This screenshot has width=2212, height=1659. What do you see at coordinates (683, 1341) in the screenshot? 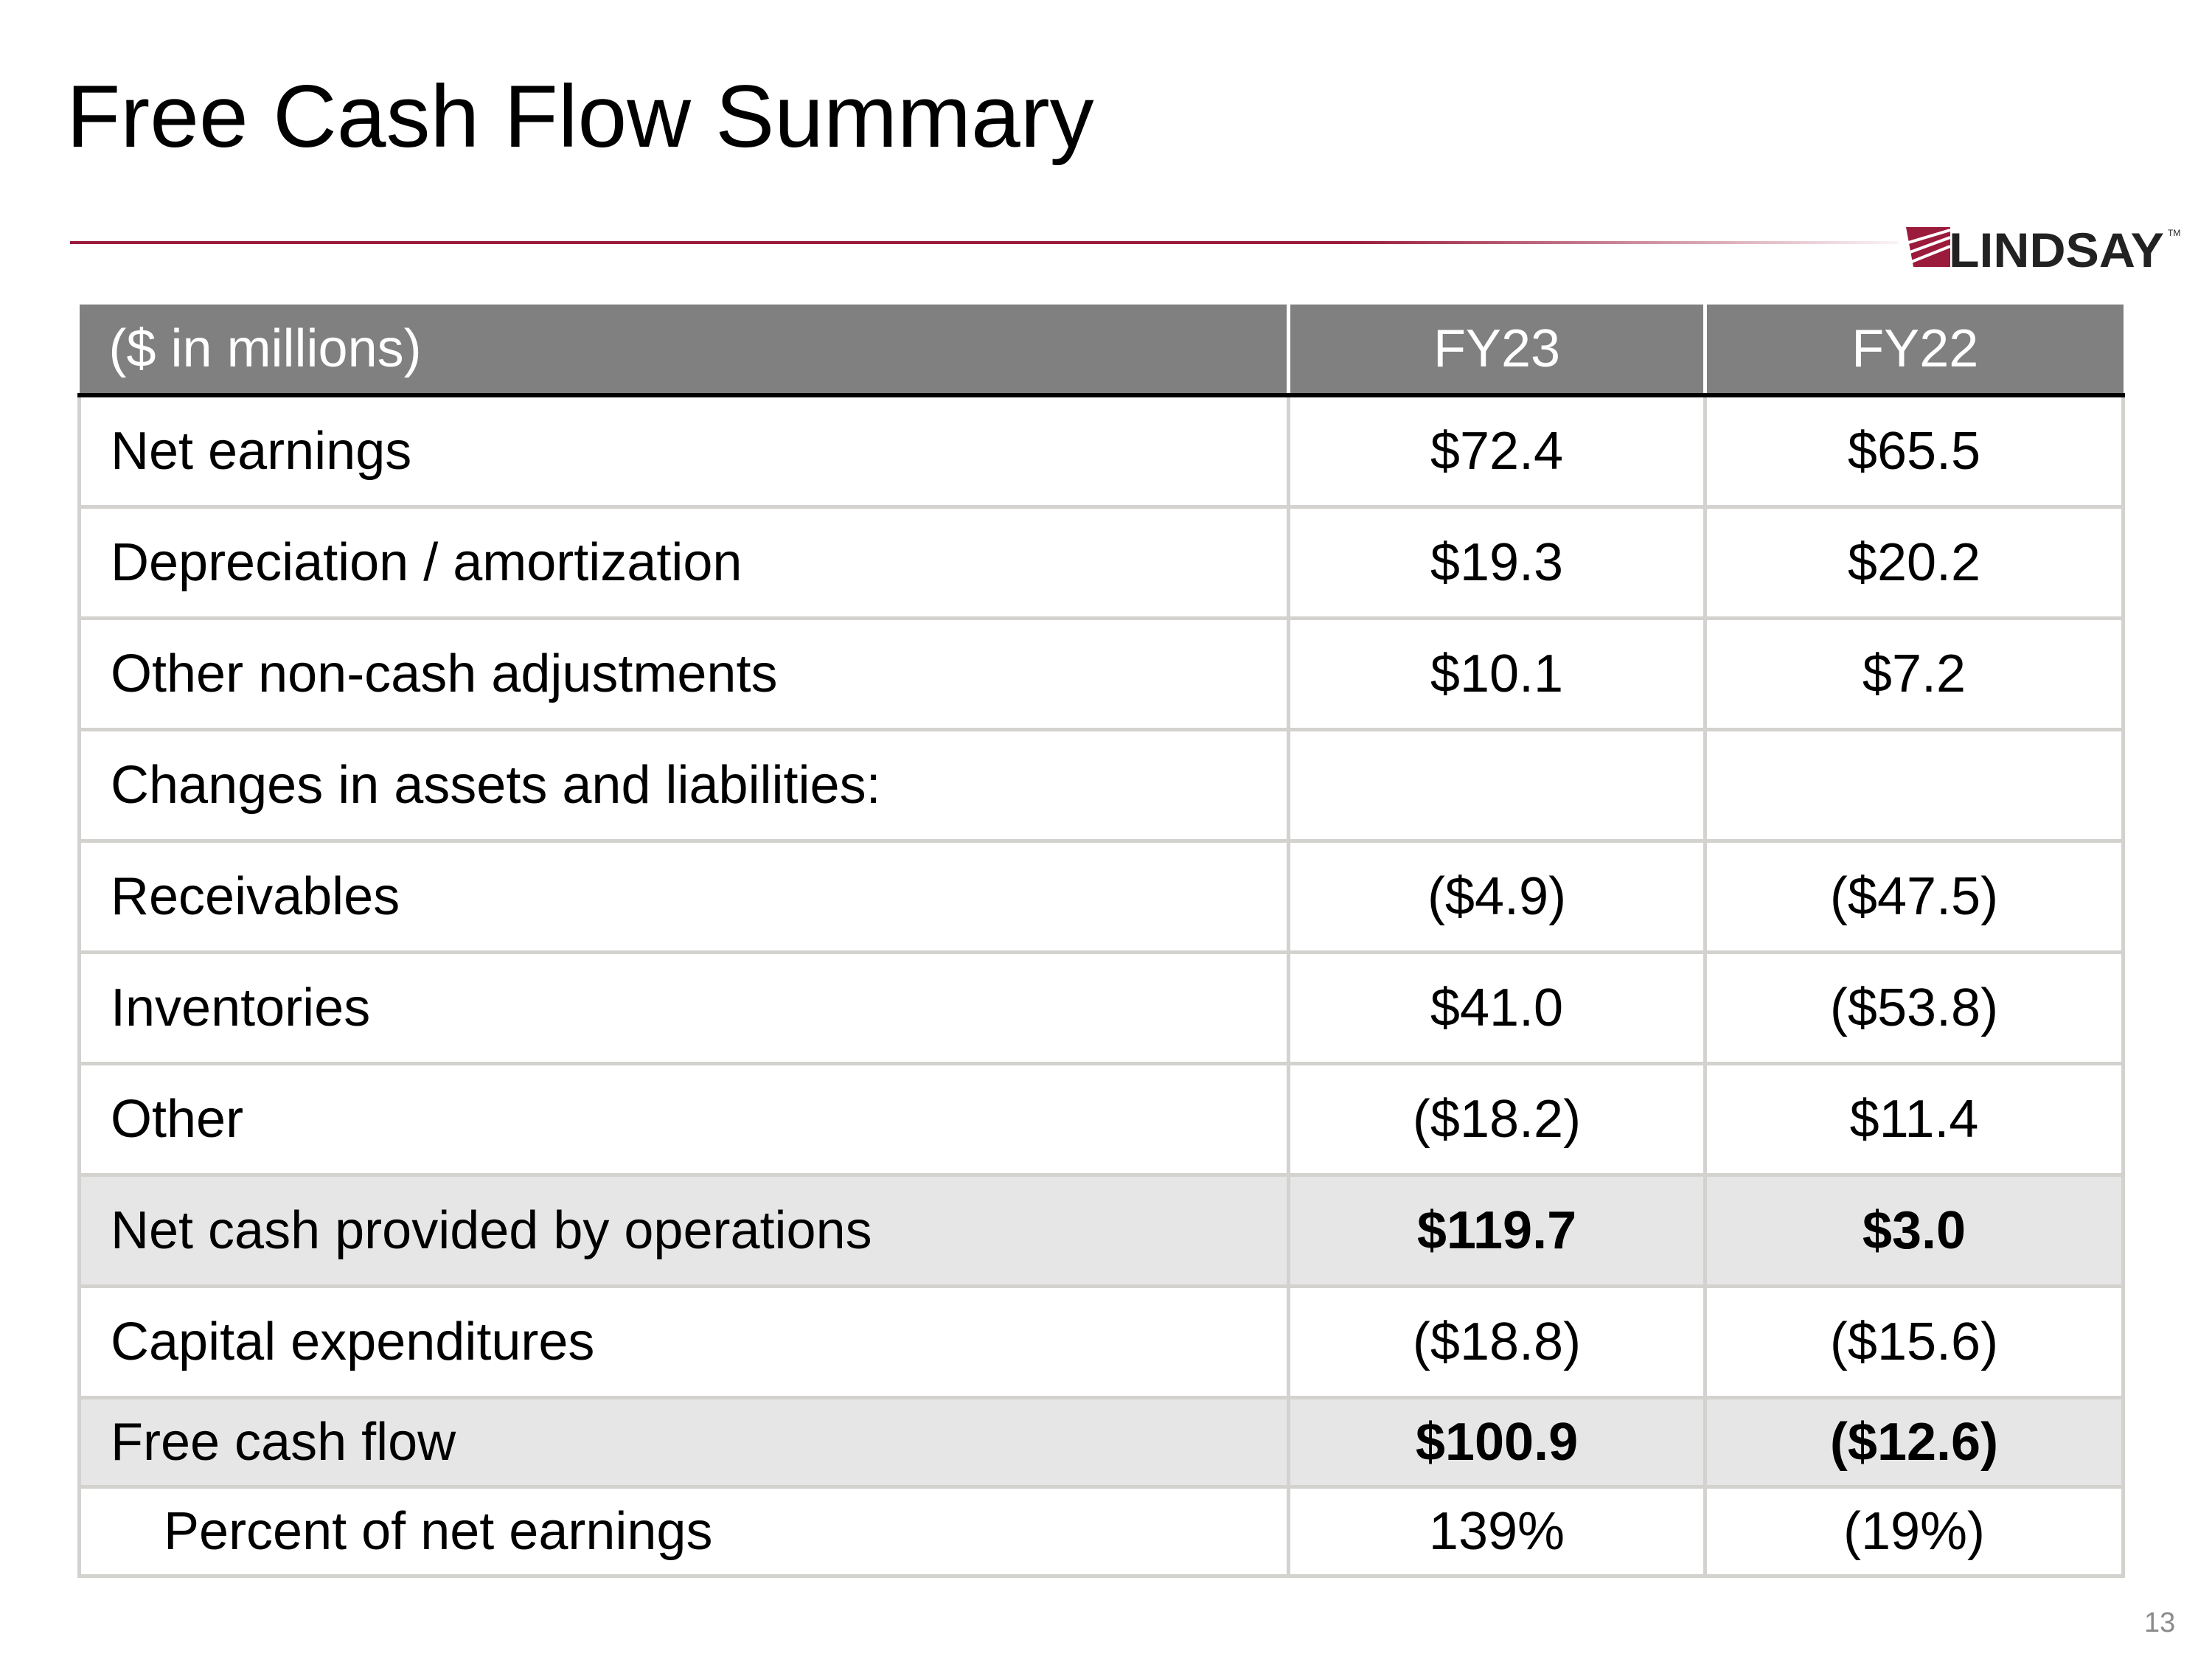
I see `row-label: Capital expenditures` at bounding box center [683, 1341].